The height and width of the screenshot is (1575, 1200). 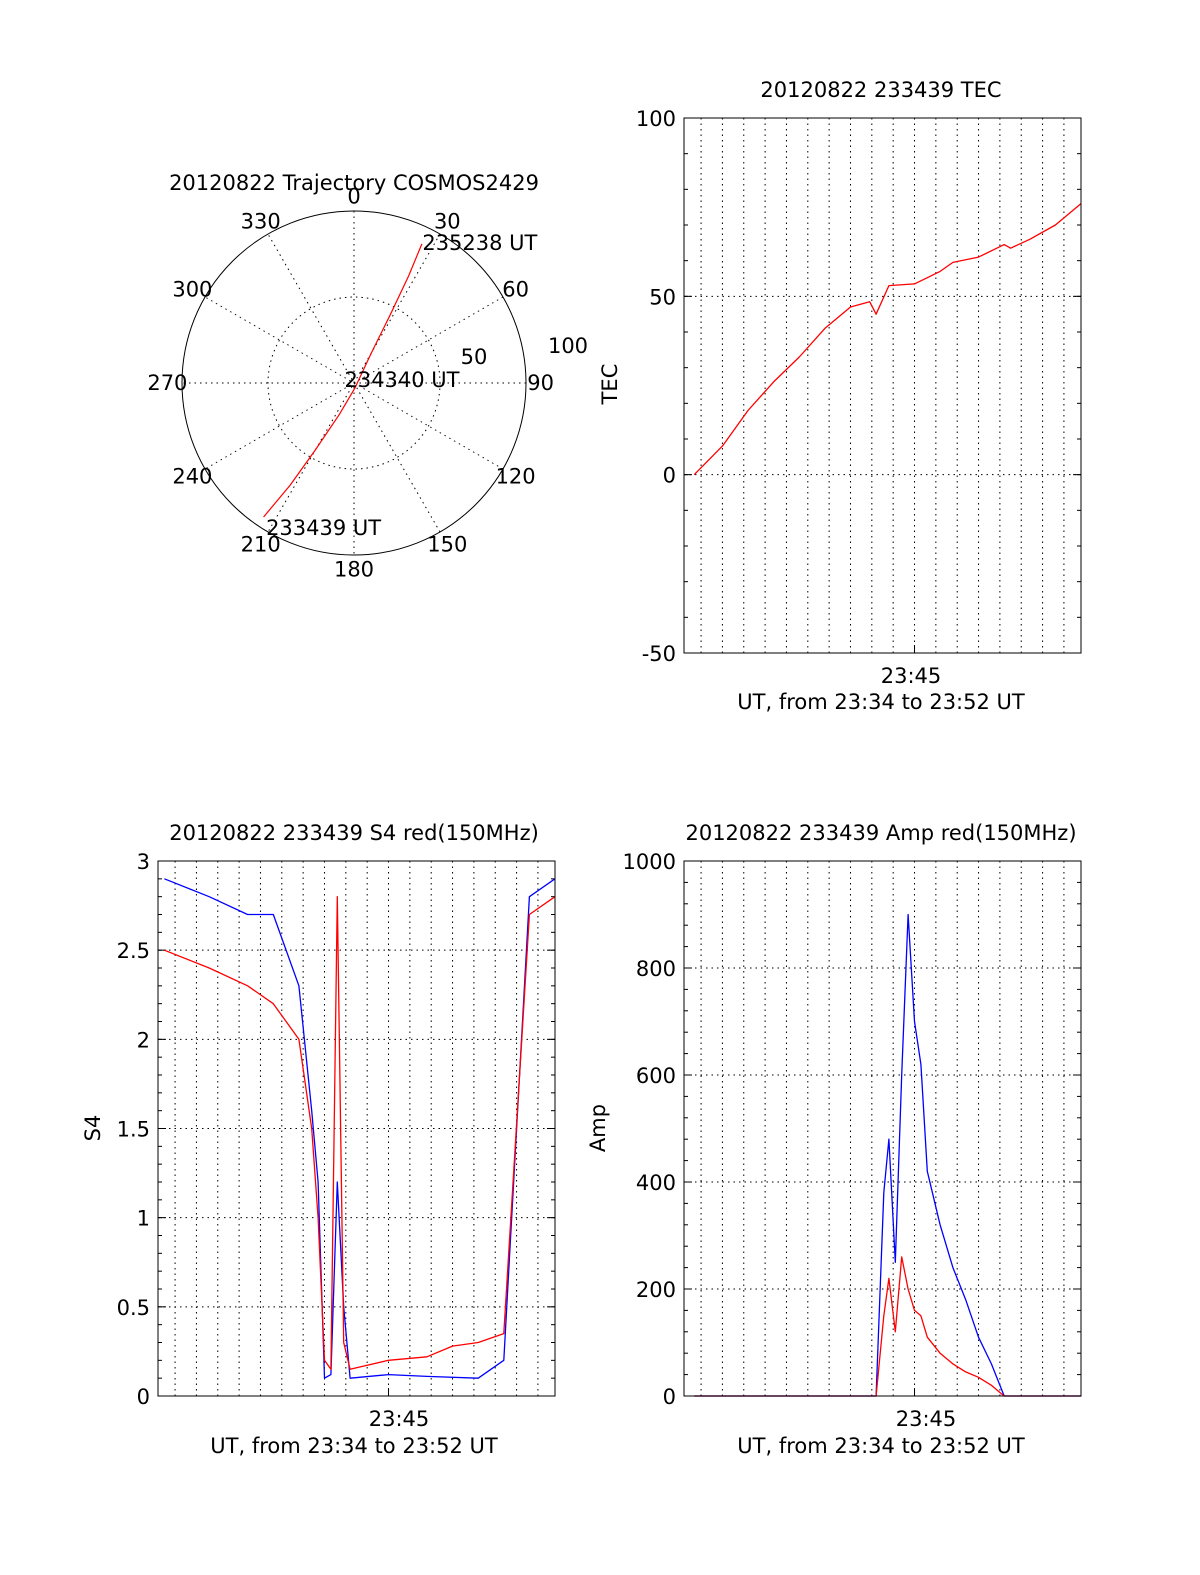 What do you see at coordinates (656, 1183) in the screenshot?
I see `y-tick-label: 400` at bounding box center [656, 1183].